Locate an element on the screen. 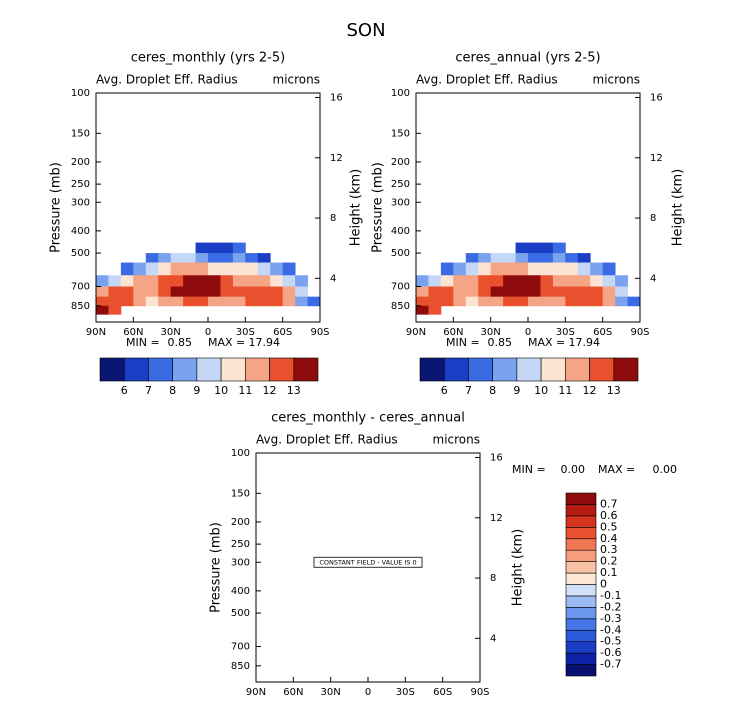  colorbar-label: 0.6 is located at coordinates (609, 515).